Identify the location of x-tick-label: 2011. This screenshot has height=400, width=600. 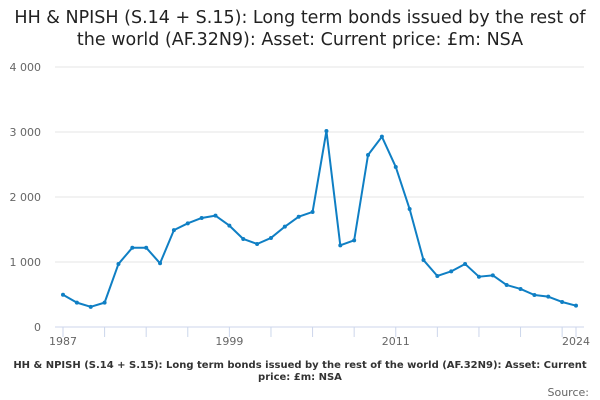
(396, 341).